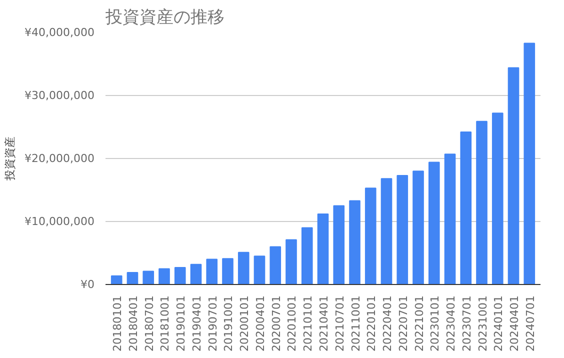 The width and height of the screenshot is (564, 358). Describe the element at coordinates (403, 323) in the screenshot. I see `x-tick-label: 20220701` at that location.